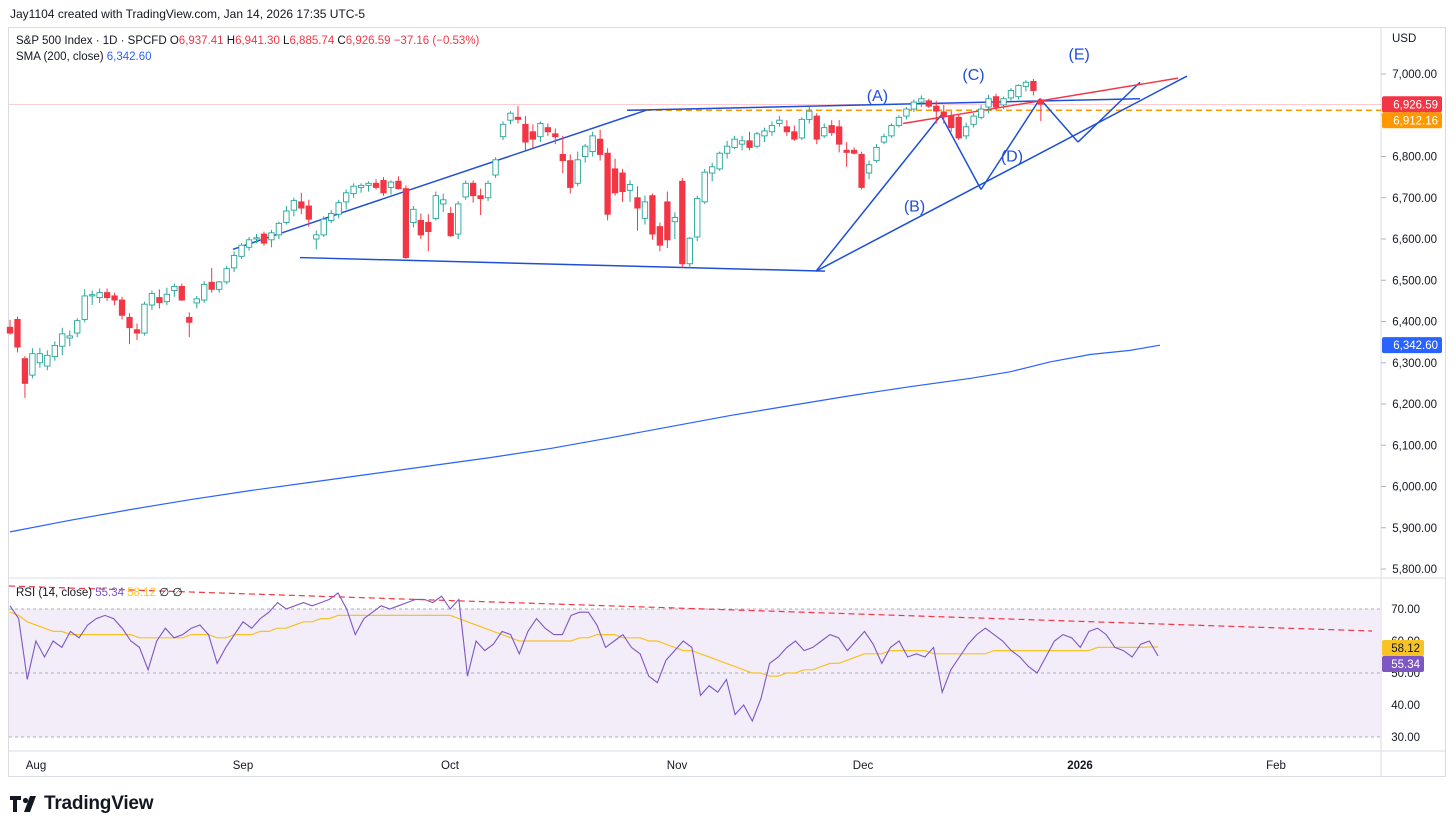 This screenshot has width=1456, height=832. I want to click on rsi-legend: RSI (14, close) 55.34 58.12 ∅ ∅, so click(99, 592).